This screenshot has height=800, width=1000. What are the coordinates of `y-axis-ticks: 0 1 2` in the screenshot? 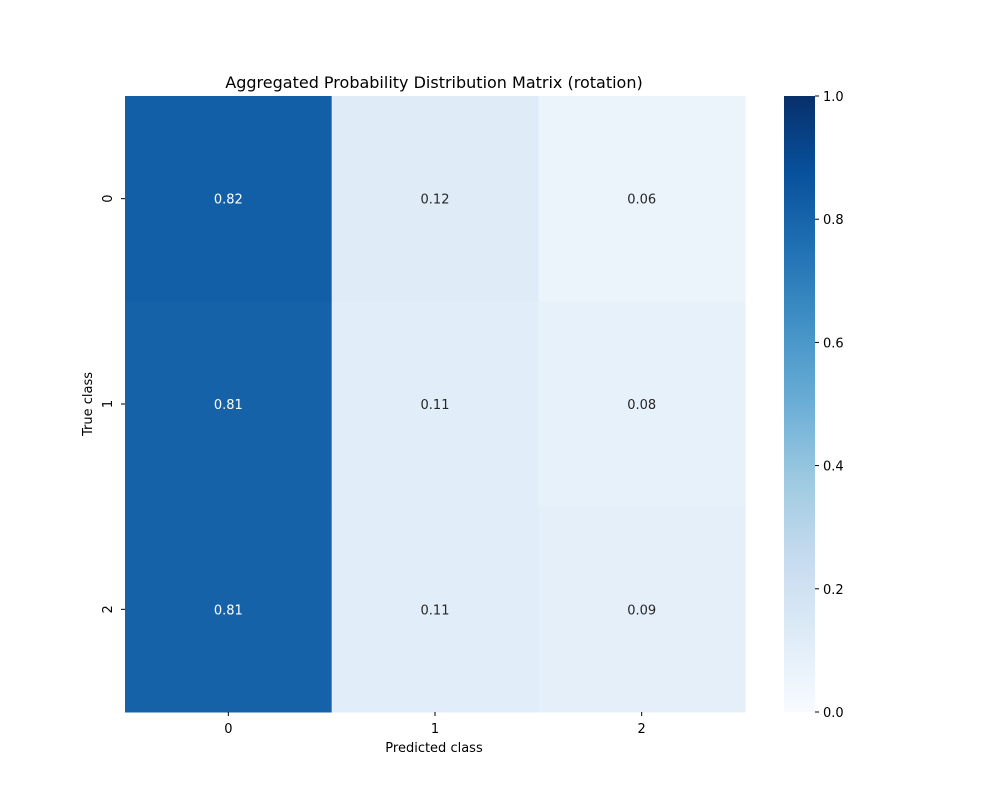 It's located at (113, 404).